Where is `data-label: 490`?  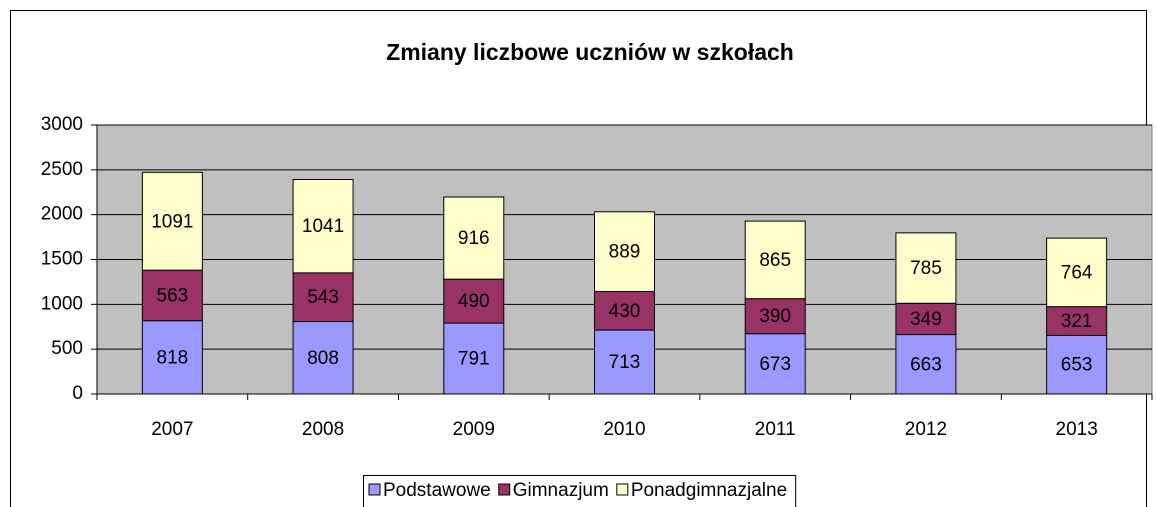 data-label: 490 is located at coordinates (474, 301).